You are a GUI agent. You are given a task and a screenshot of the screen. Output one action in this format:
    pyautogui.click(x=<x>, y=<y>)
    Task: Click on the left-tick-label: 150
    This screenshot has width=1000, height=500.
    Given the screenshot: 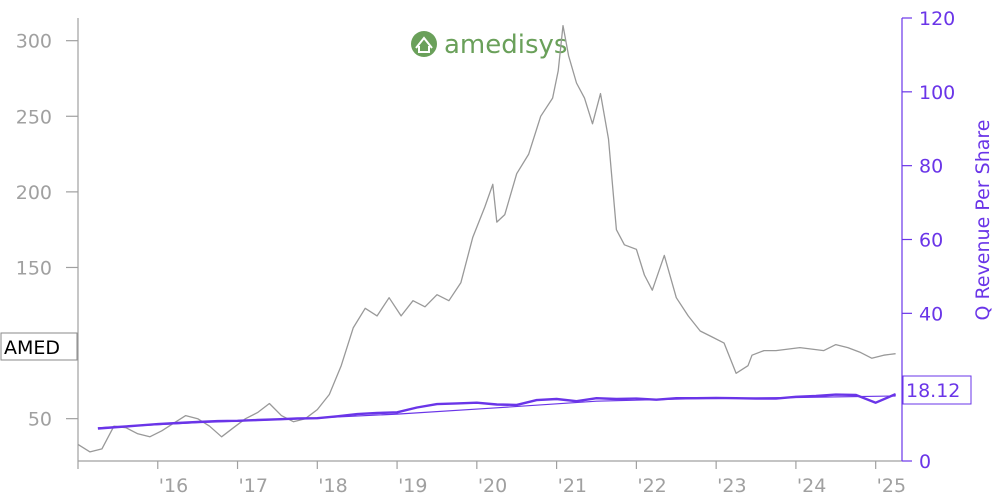 What is the action you would take?
    pyautogui.click(x=34, y=268)
    